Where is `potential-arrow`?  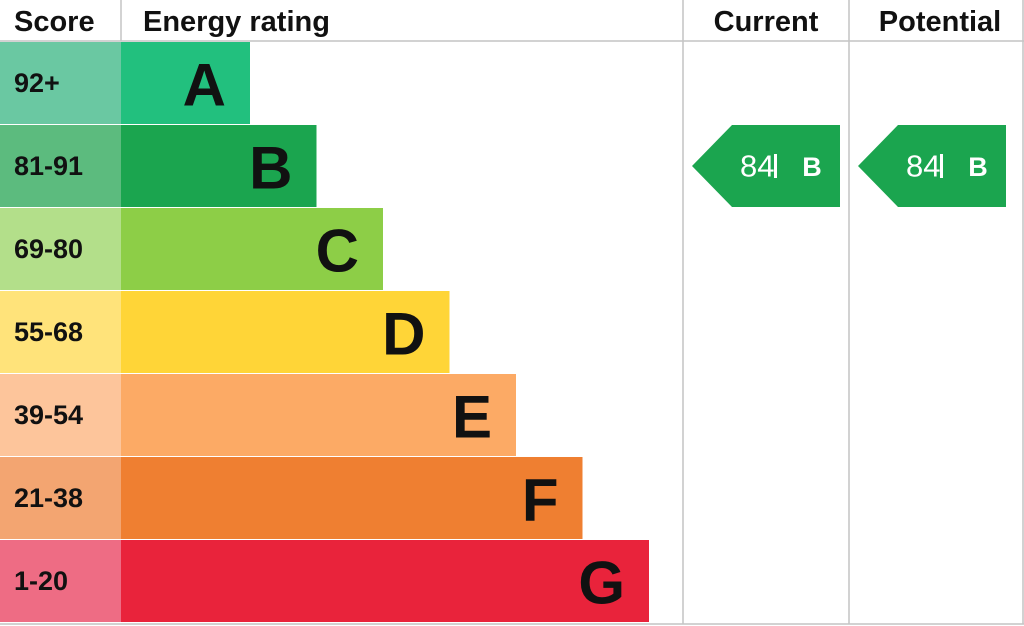
potential-arrow is located at coordinates (932, 166).